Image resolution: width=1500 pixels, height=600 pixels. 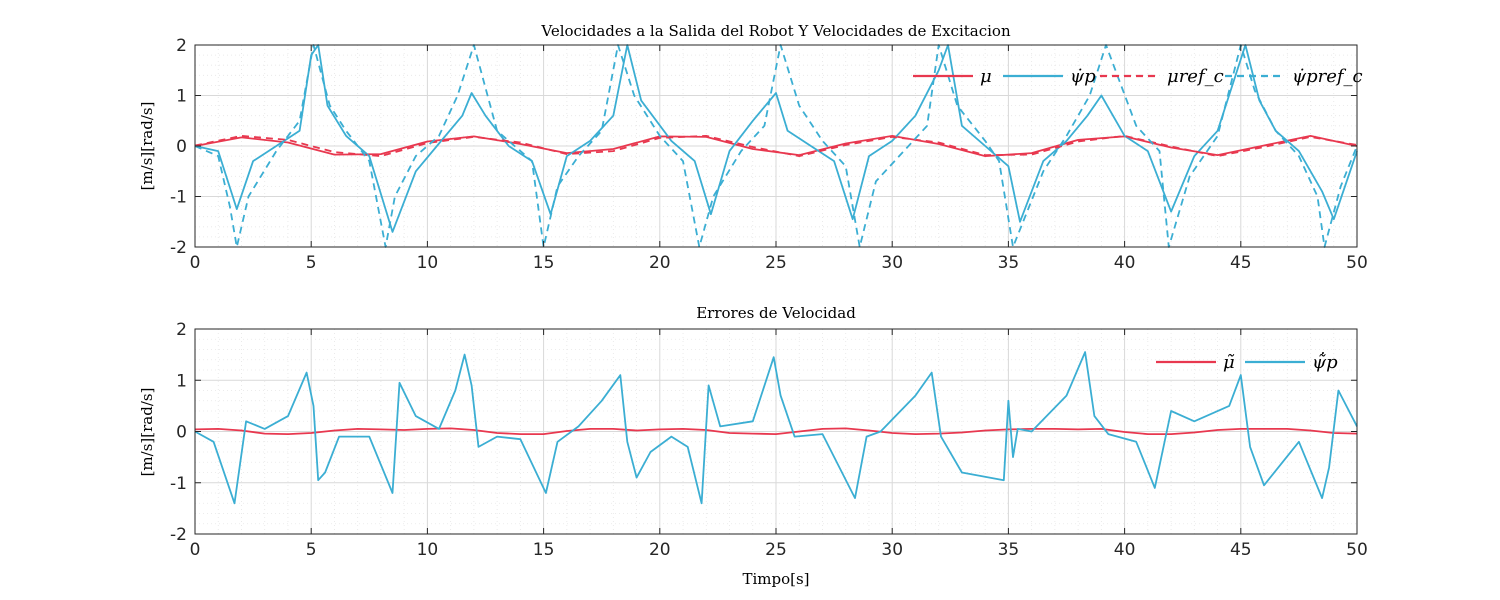 I want to click on x-axis-label-bottom: Timpo[s], so click(x=775, y=579).